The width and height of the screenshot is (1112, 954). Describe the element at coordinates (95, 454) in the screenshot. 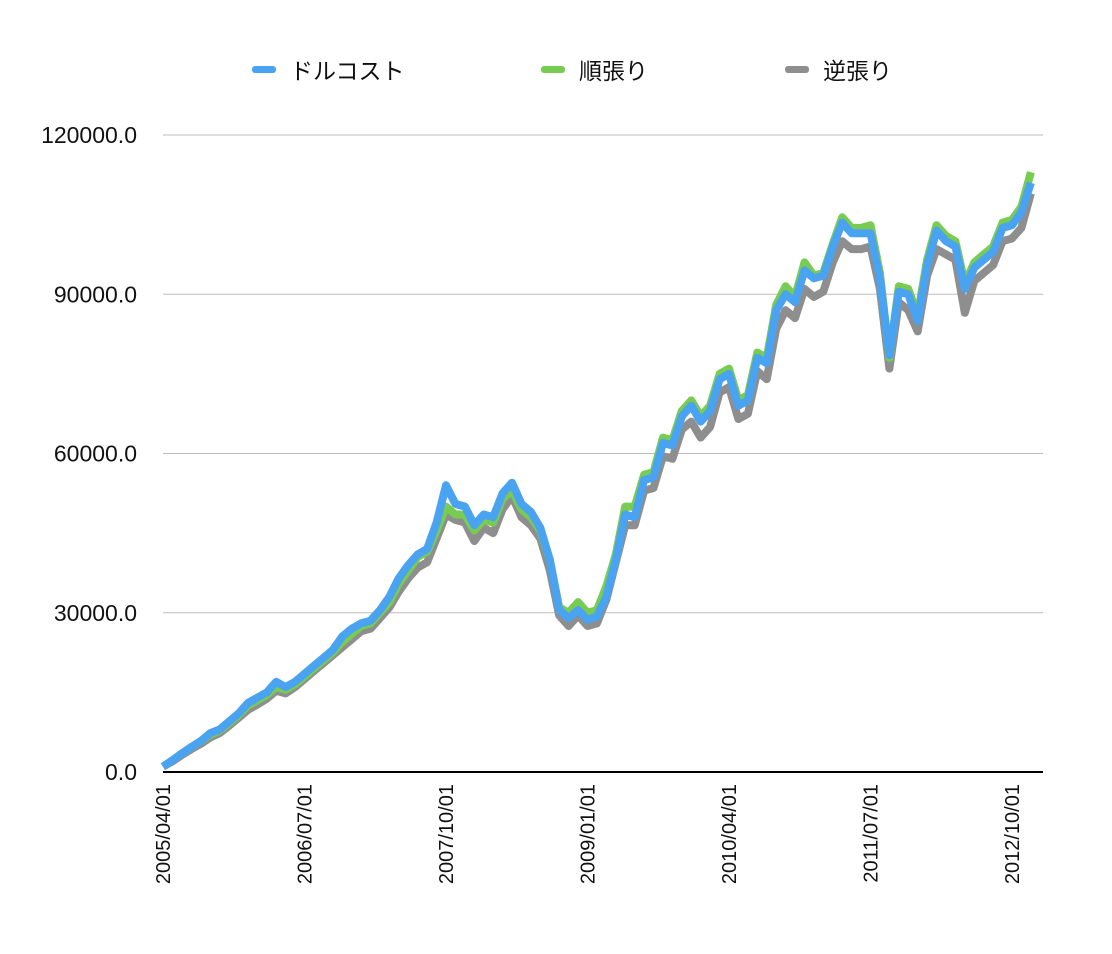

I see `y-tick-label: 60000.0` at that location.